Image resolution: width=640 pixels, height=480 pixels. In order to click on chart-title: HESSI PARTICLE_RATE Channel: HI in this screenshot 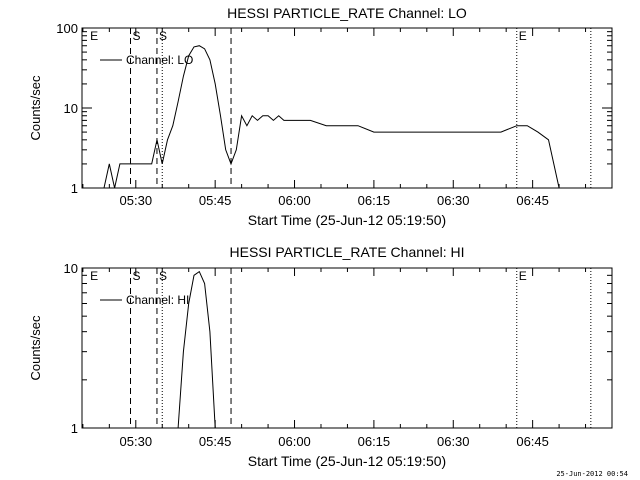, I will do `click(347, 252)`.